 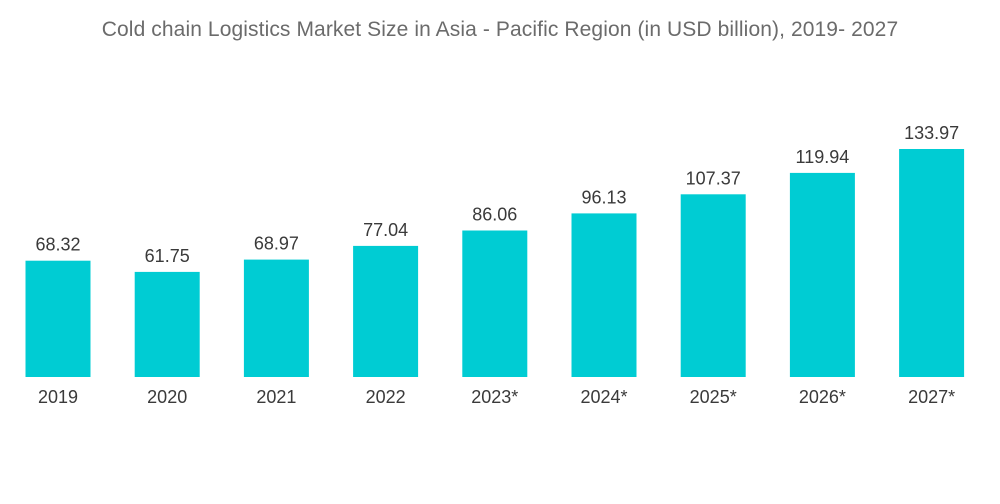 What do you see at coordinates (167, 324) in the screenshot?
I see `bar-2020` at bounding box center [167, 324].